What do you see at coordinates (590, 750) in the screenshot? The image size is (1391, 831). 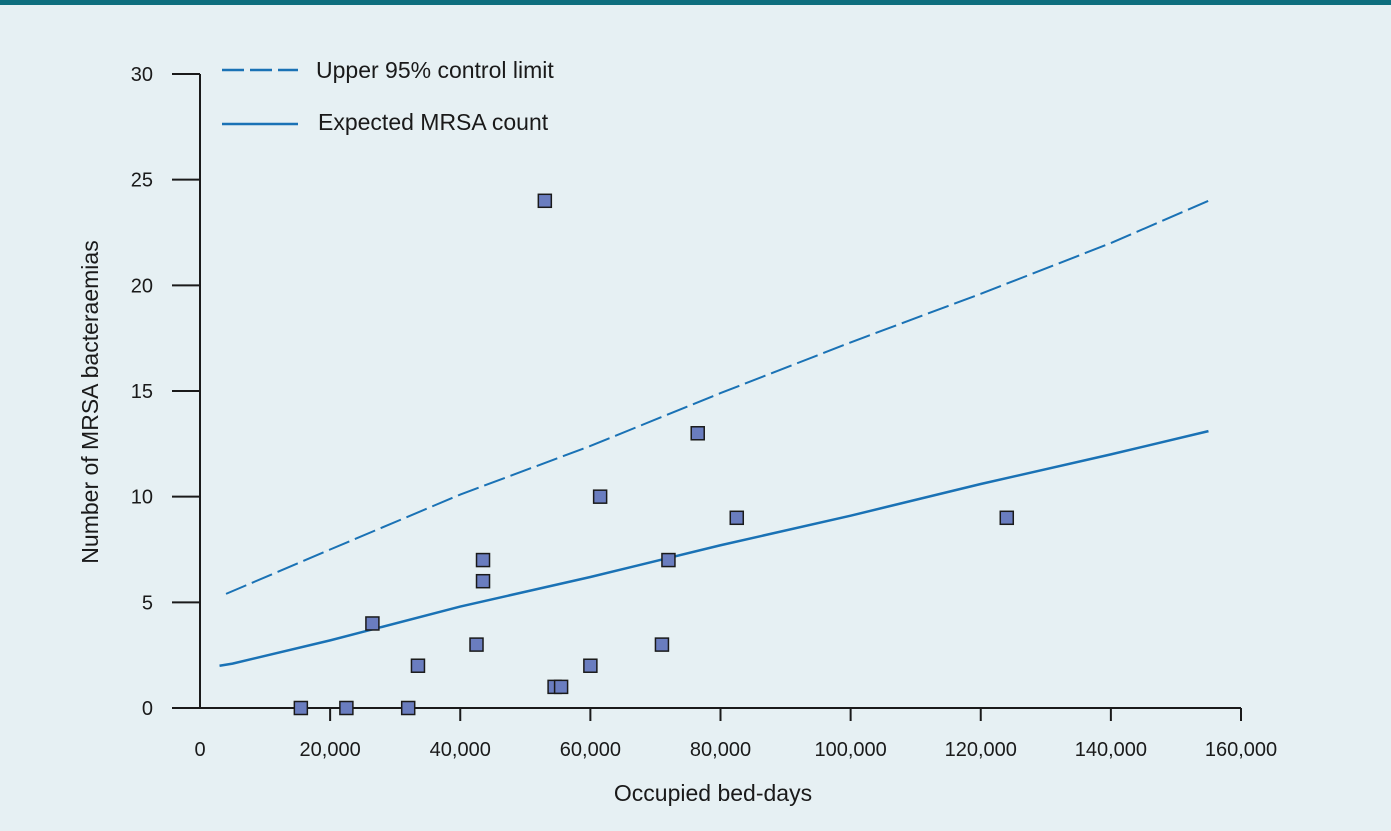 I see `x-tick-label: 60,000` at bounding box center [590, 750].